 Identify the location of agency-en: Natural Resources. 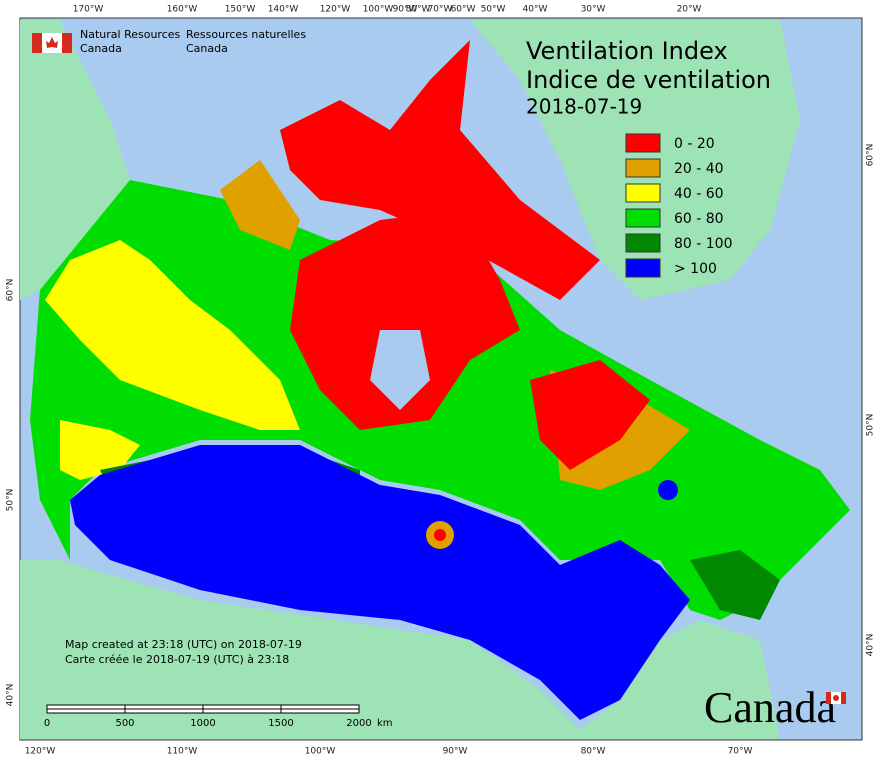
(130, 34).